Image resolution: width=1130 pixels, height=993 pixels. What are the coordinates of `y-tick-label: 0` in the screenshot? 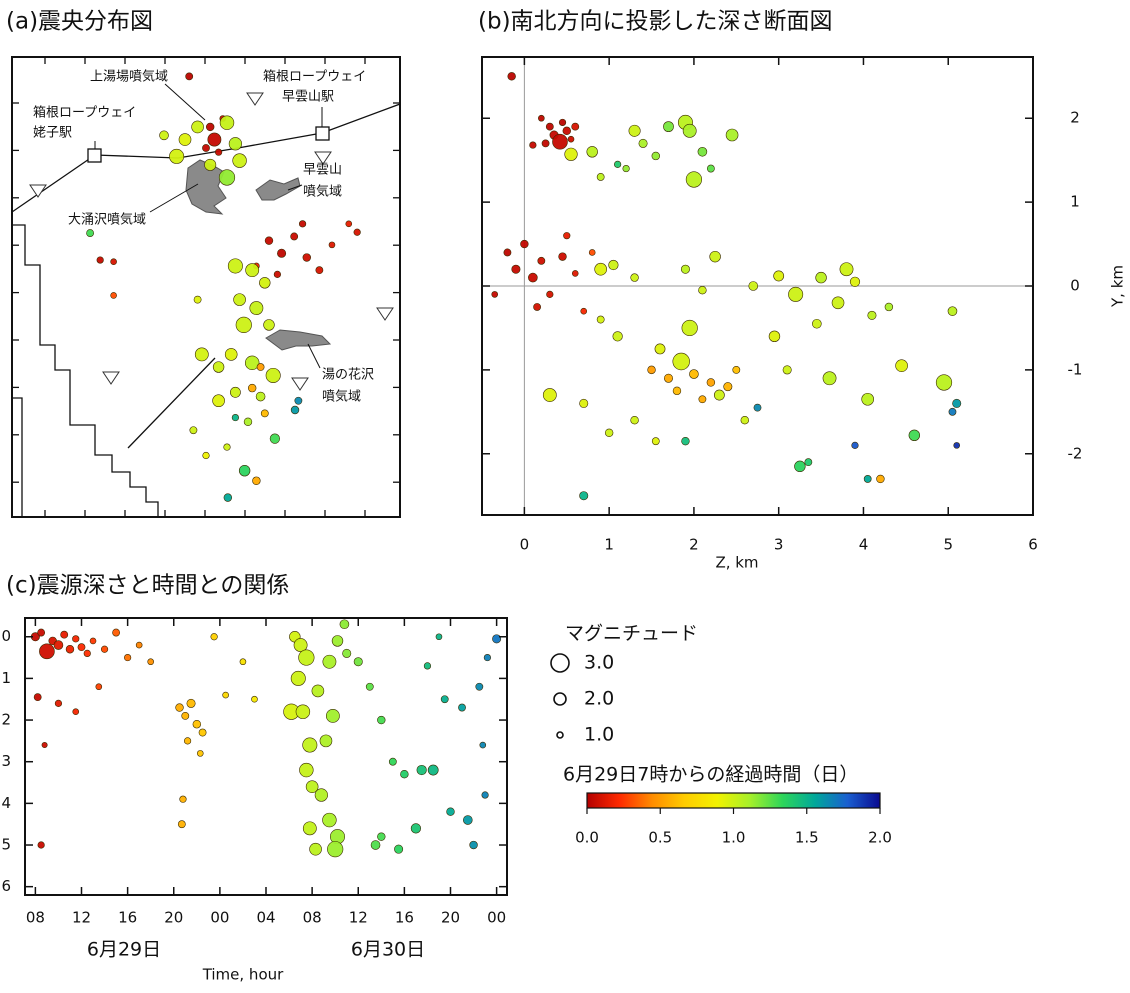 It's located at (6, 636).